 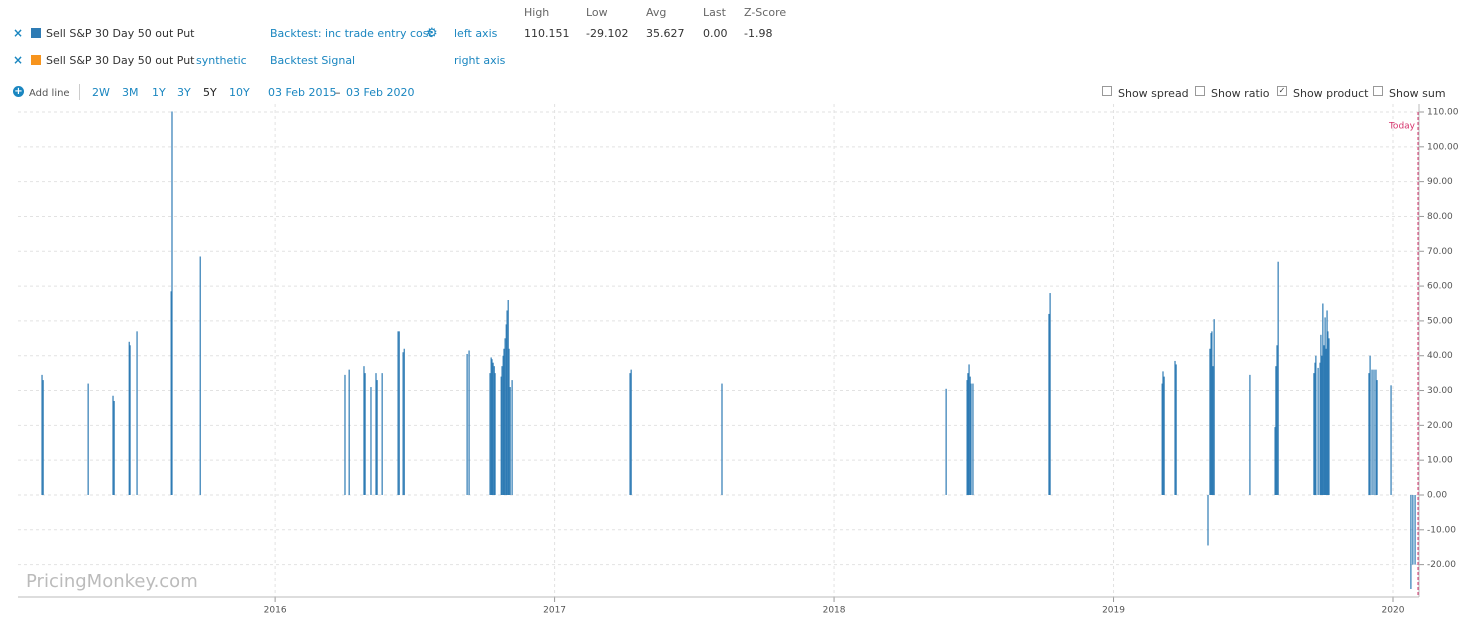 What do you see at coordinates (1440, 391) in the screenshot?
I see `y-tick-label: 30.00` at bounding box center [1440, 391].